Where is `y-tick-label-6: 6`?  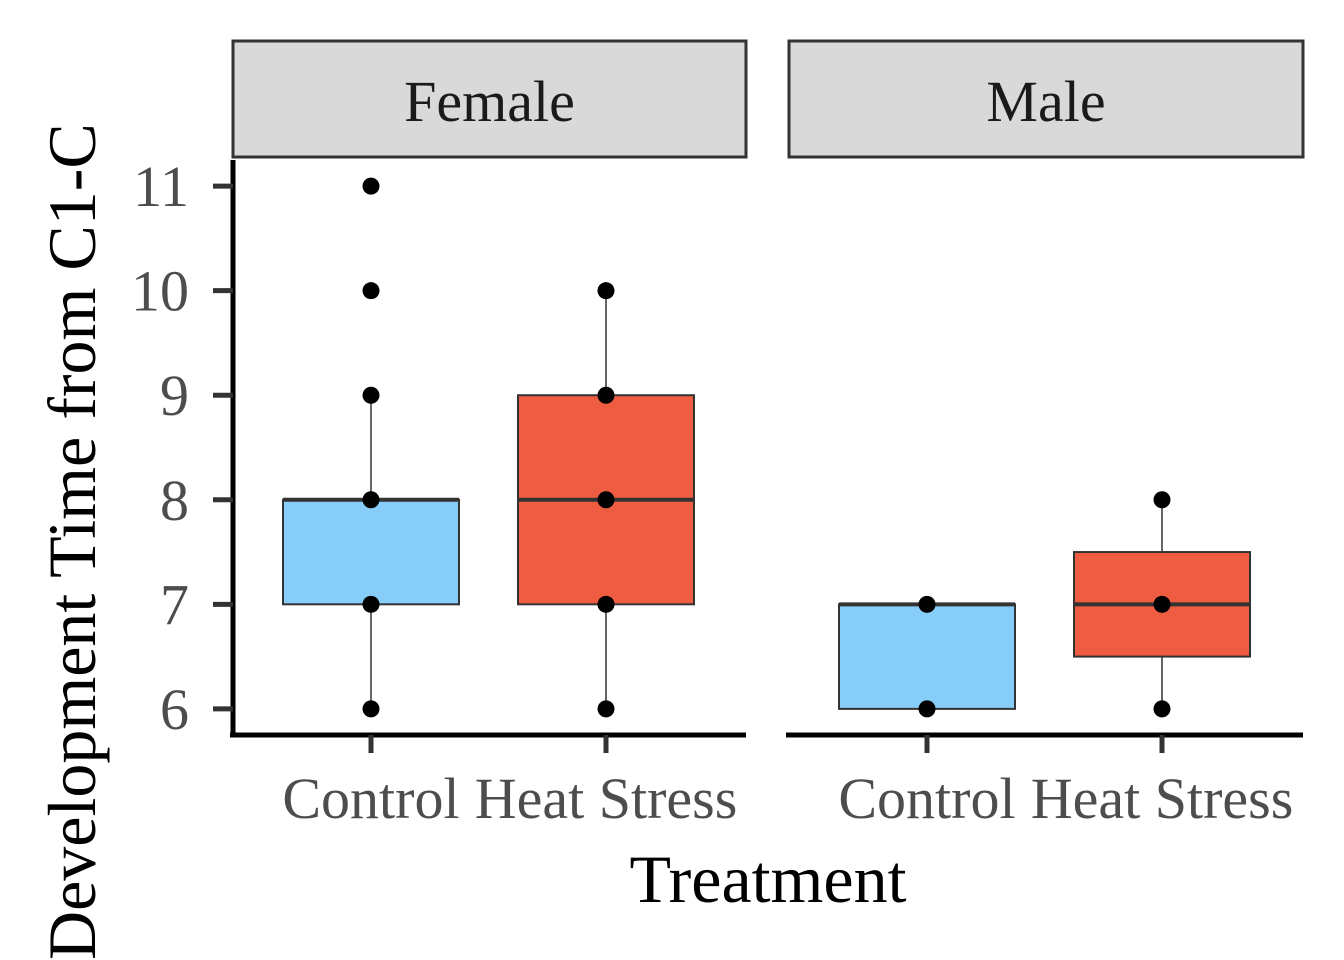 y-tick-label-6: 6 is located at coordinates (174, 709).